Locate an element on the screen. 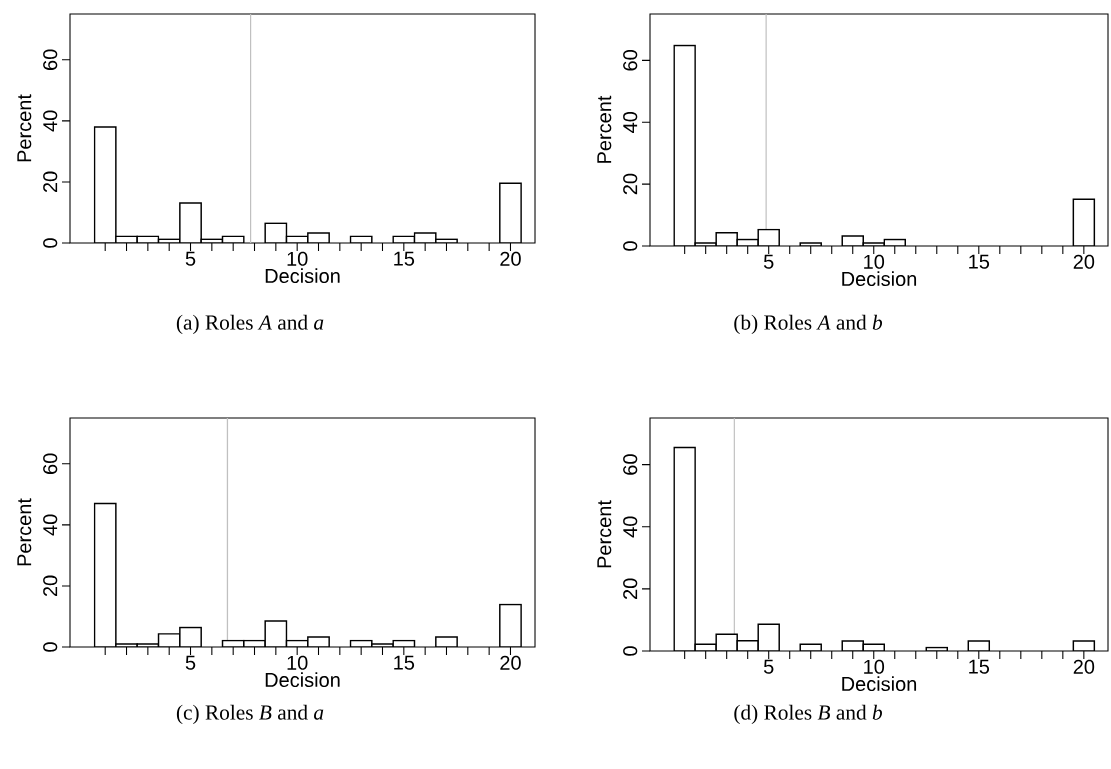 The image size is (1111, 769). text: (b) Roles A and b is located at coordinates (808, 324).